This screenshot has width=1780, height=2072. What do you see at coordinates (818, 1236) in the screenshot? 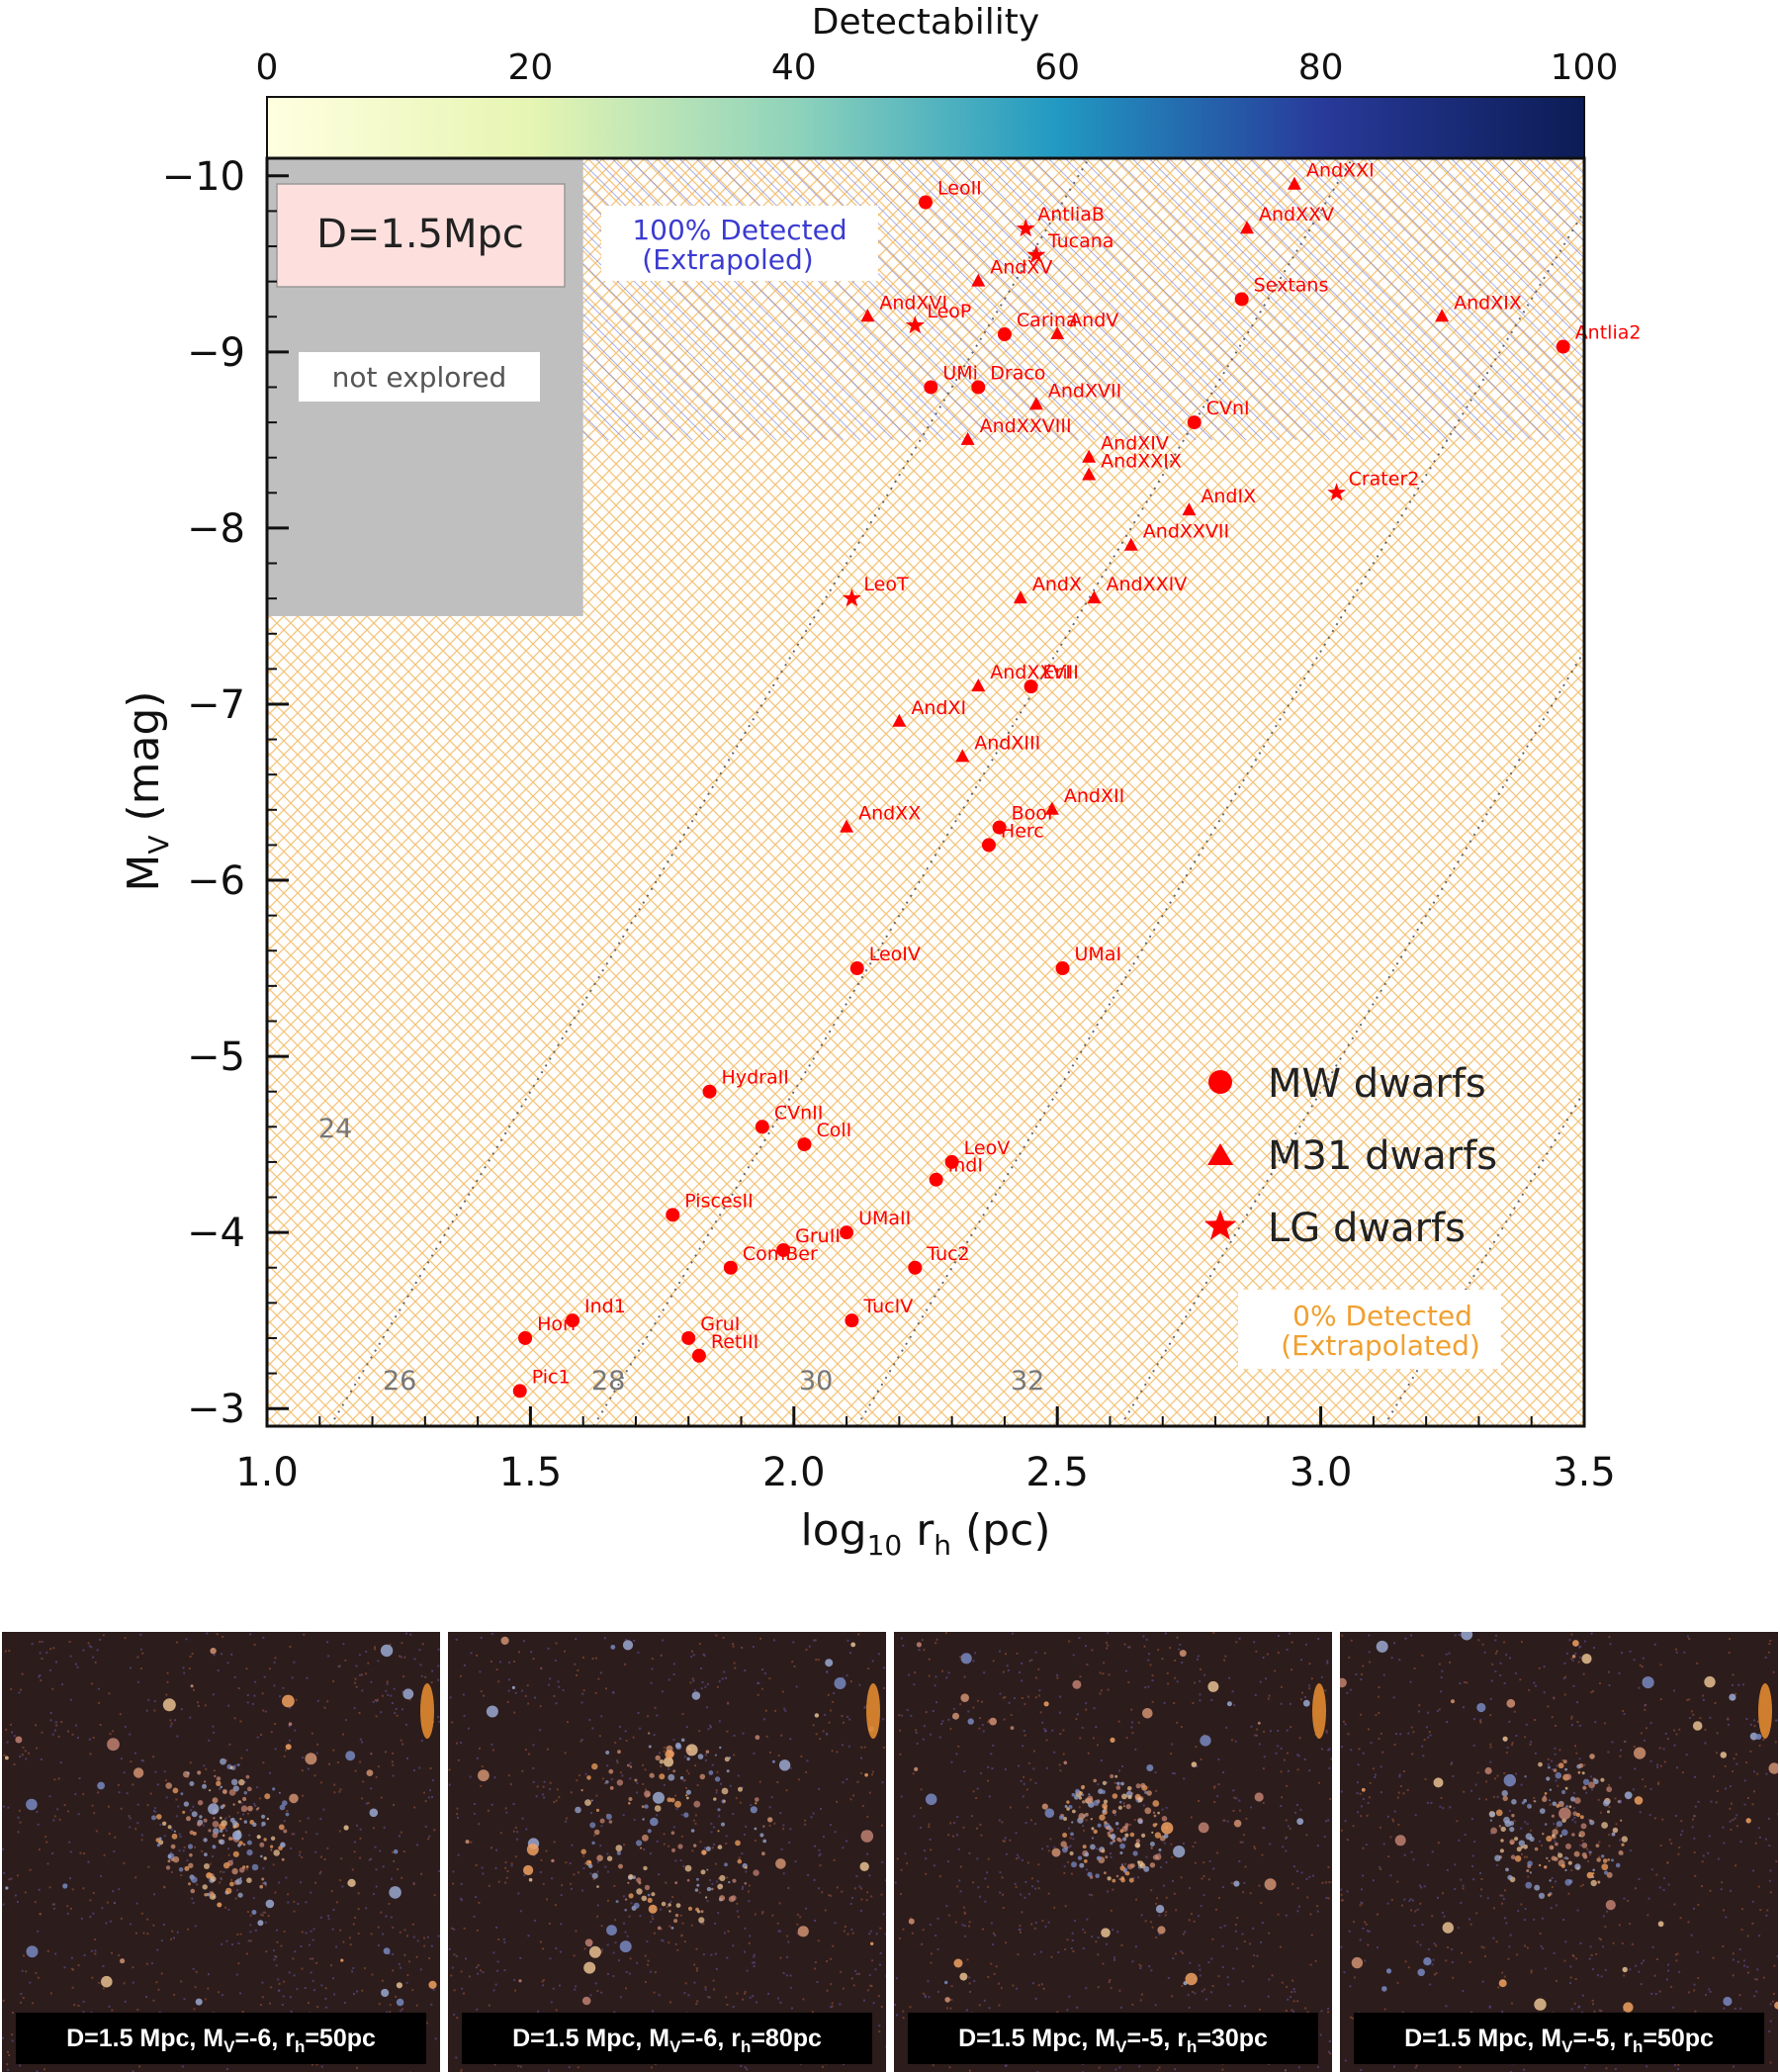
I see `point-label: GruII` at bounding box center [818, 1236].